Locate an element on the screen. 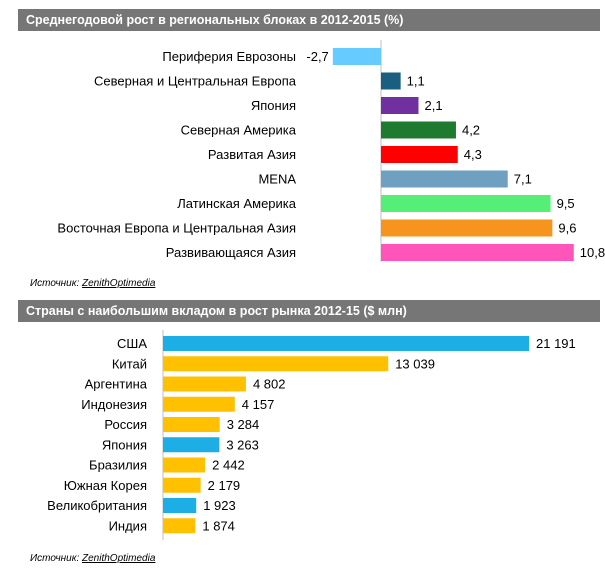 This screenshot has width=605, height=571. category-label: Периферия Еврозоны is located at coordinates (229, 56).